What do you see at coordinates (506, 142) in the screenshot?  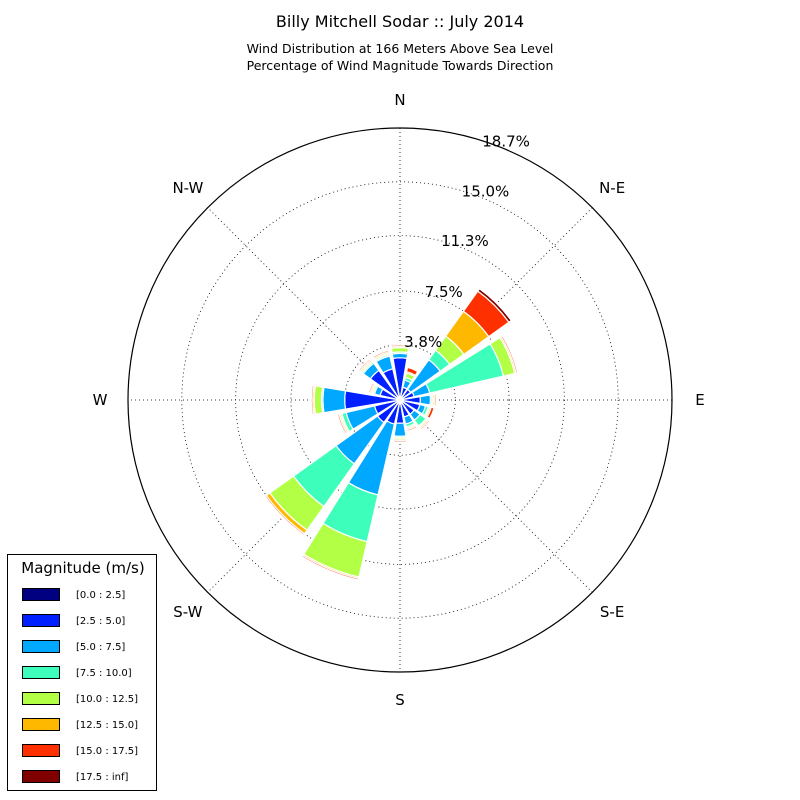 I see `radial-tick-label-4: 18.7%` at bounding box center [506, 142].